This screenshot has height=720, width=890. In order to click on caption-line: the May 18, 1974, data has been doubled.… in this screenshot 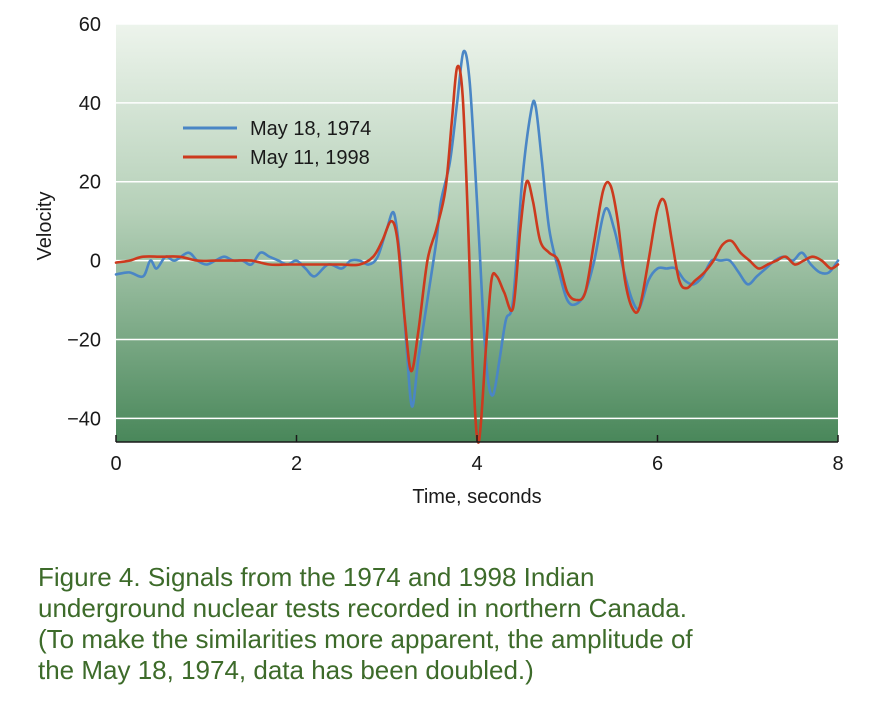, I will do `click(286, 670)`.